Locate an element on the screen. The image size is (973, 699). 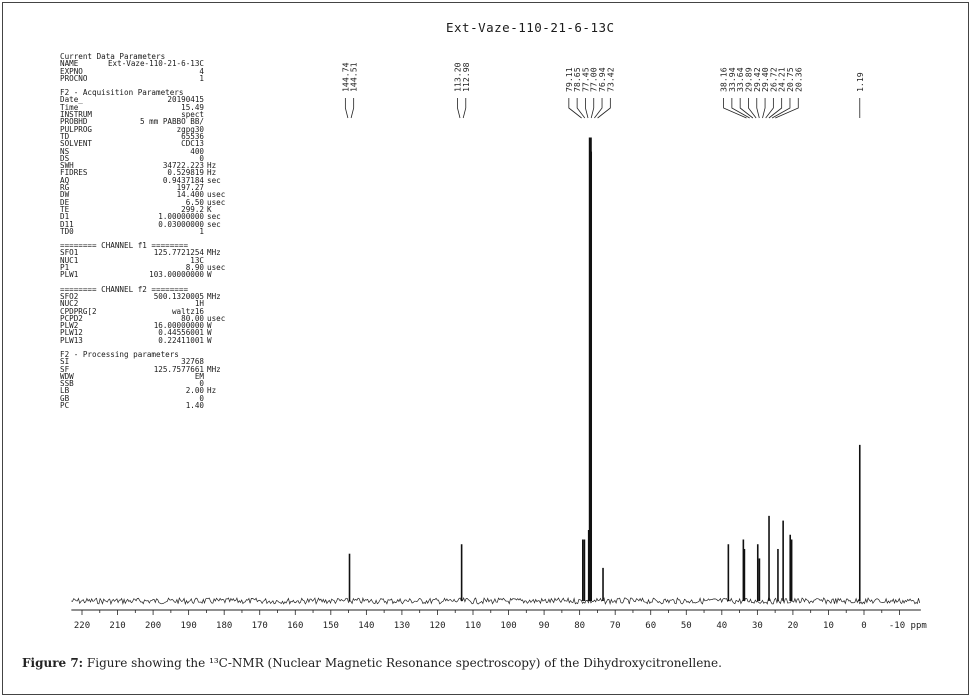
x-tick-label: 0 is located at coordinates (863, 626).